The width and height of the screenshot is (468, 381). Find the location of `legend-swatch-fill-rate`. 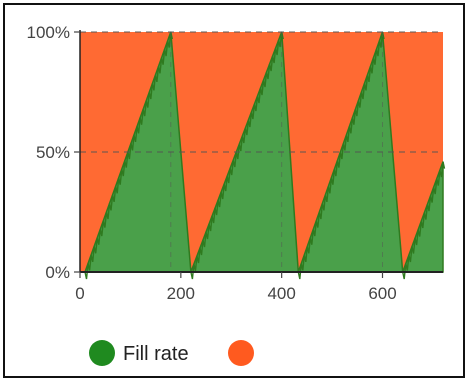

legend-swatch-fill-rate is located at coordinates (102, 353).